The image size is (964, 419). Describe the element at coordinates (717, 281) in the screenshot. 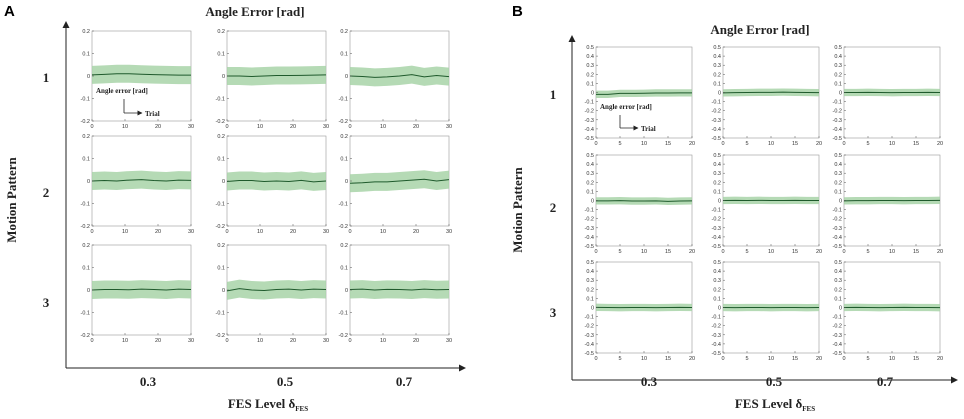

I see `y-tick-label: 0.3` at that location.